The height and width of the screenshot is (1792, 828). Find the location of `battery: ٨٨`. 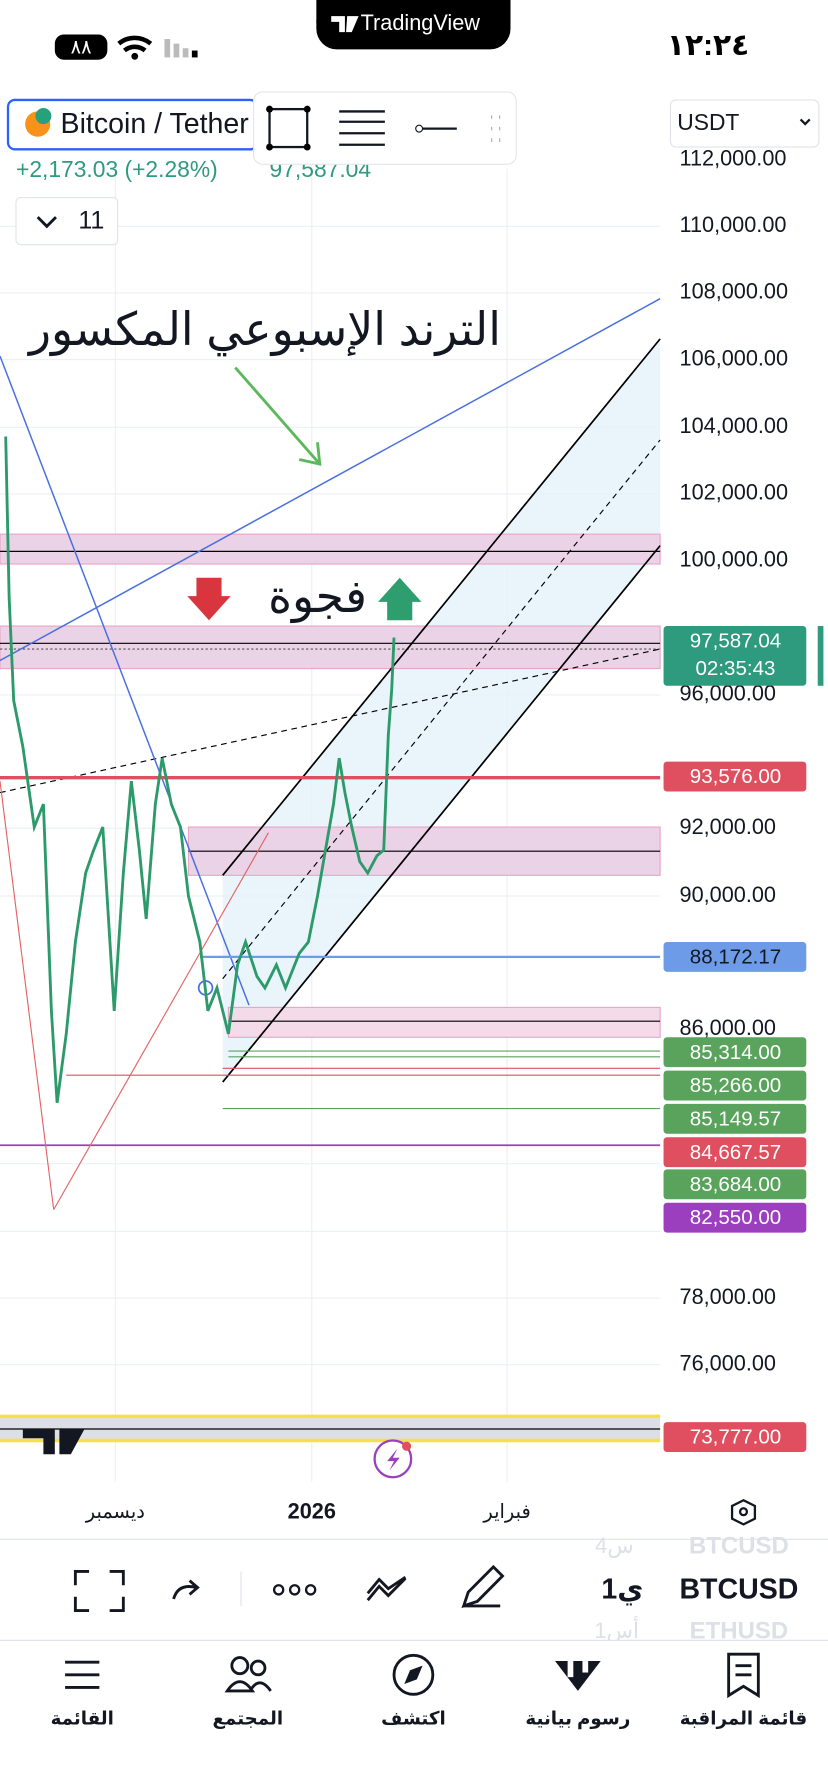

battery: ٨٨ is located at coordinates (81, 47).